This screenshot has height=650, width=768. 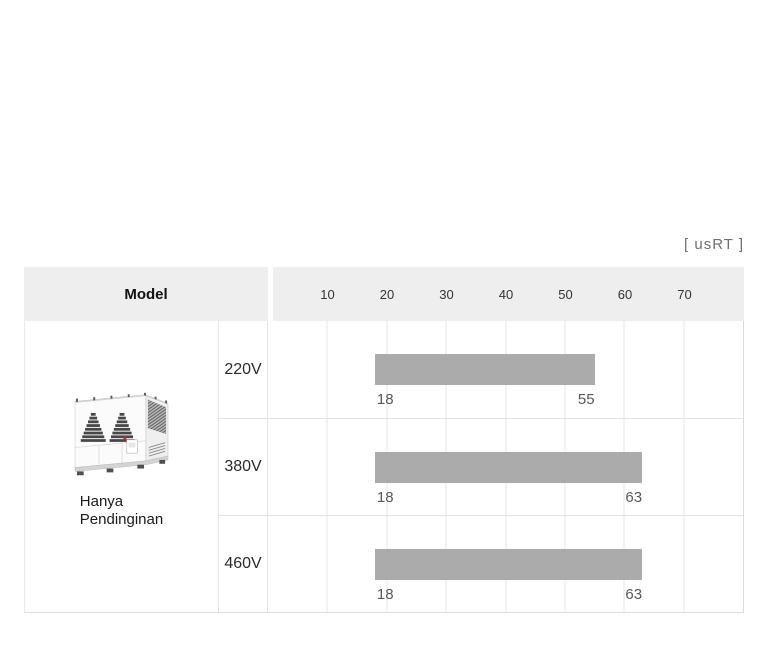 I want to click on axis-tick: 70, so click(x=684, y=294).